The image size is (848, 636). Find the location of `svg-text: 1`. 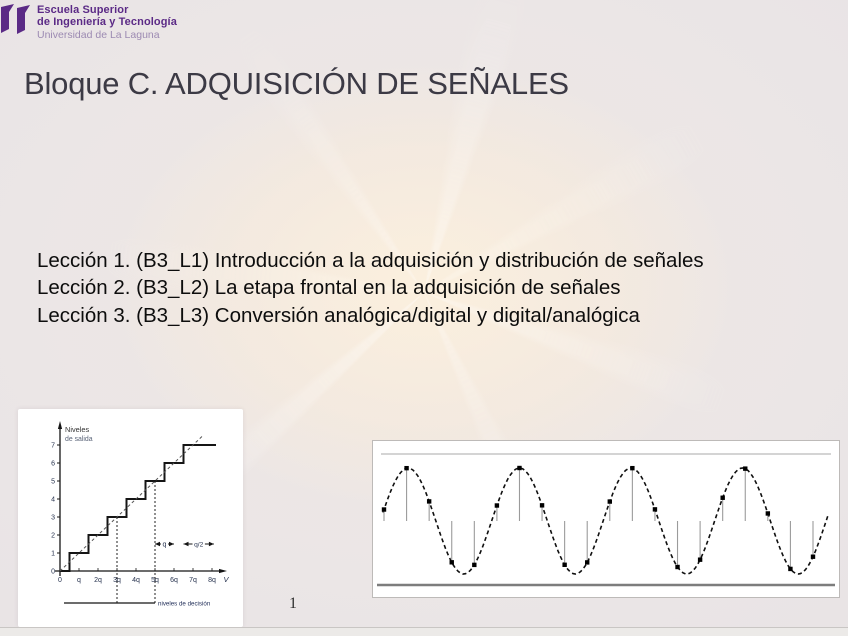

svg-text: 1 is located at coordinates (53, 554).